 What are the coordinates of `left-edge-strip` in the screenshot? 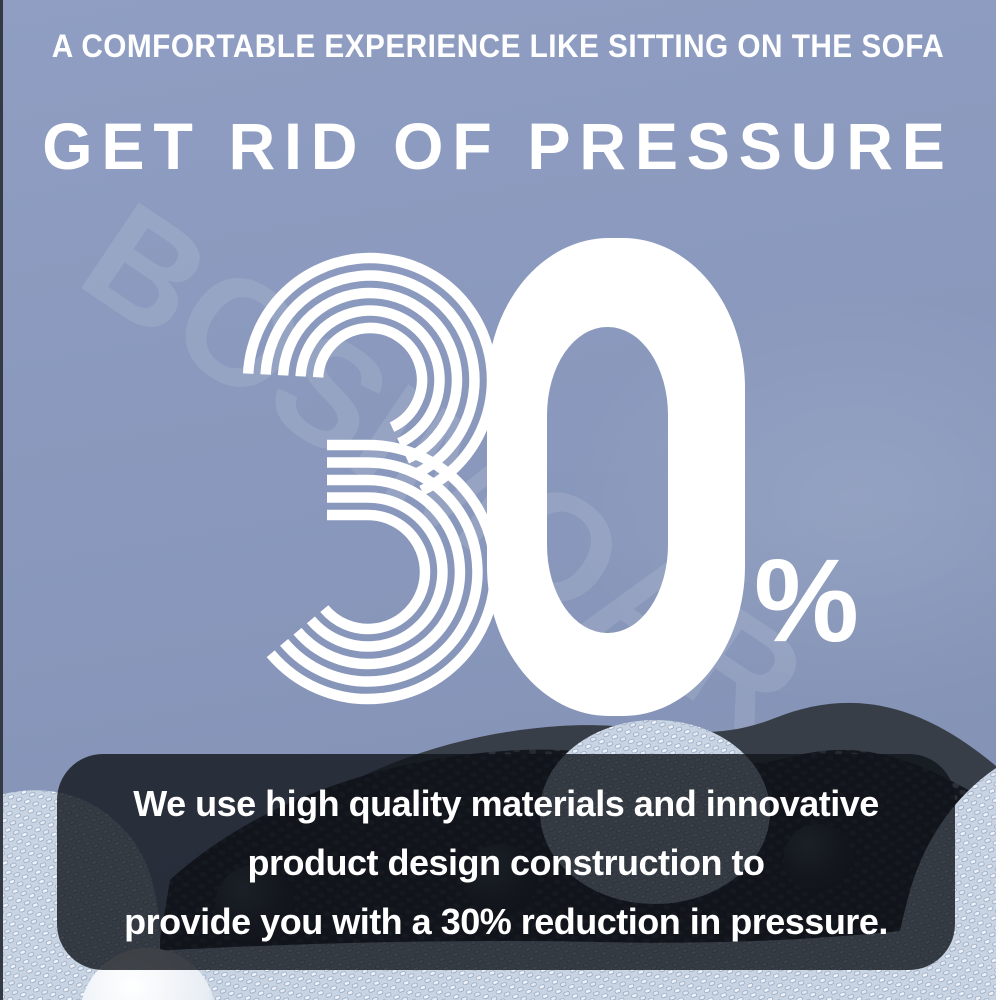 It's located at (1, 500).